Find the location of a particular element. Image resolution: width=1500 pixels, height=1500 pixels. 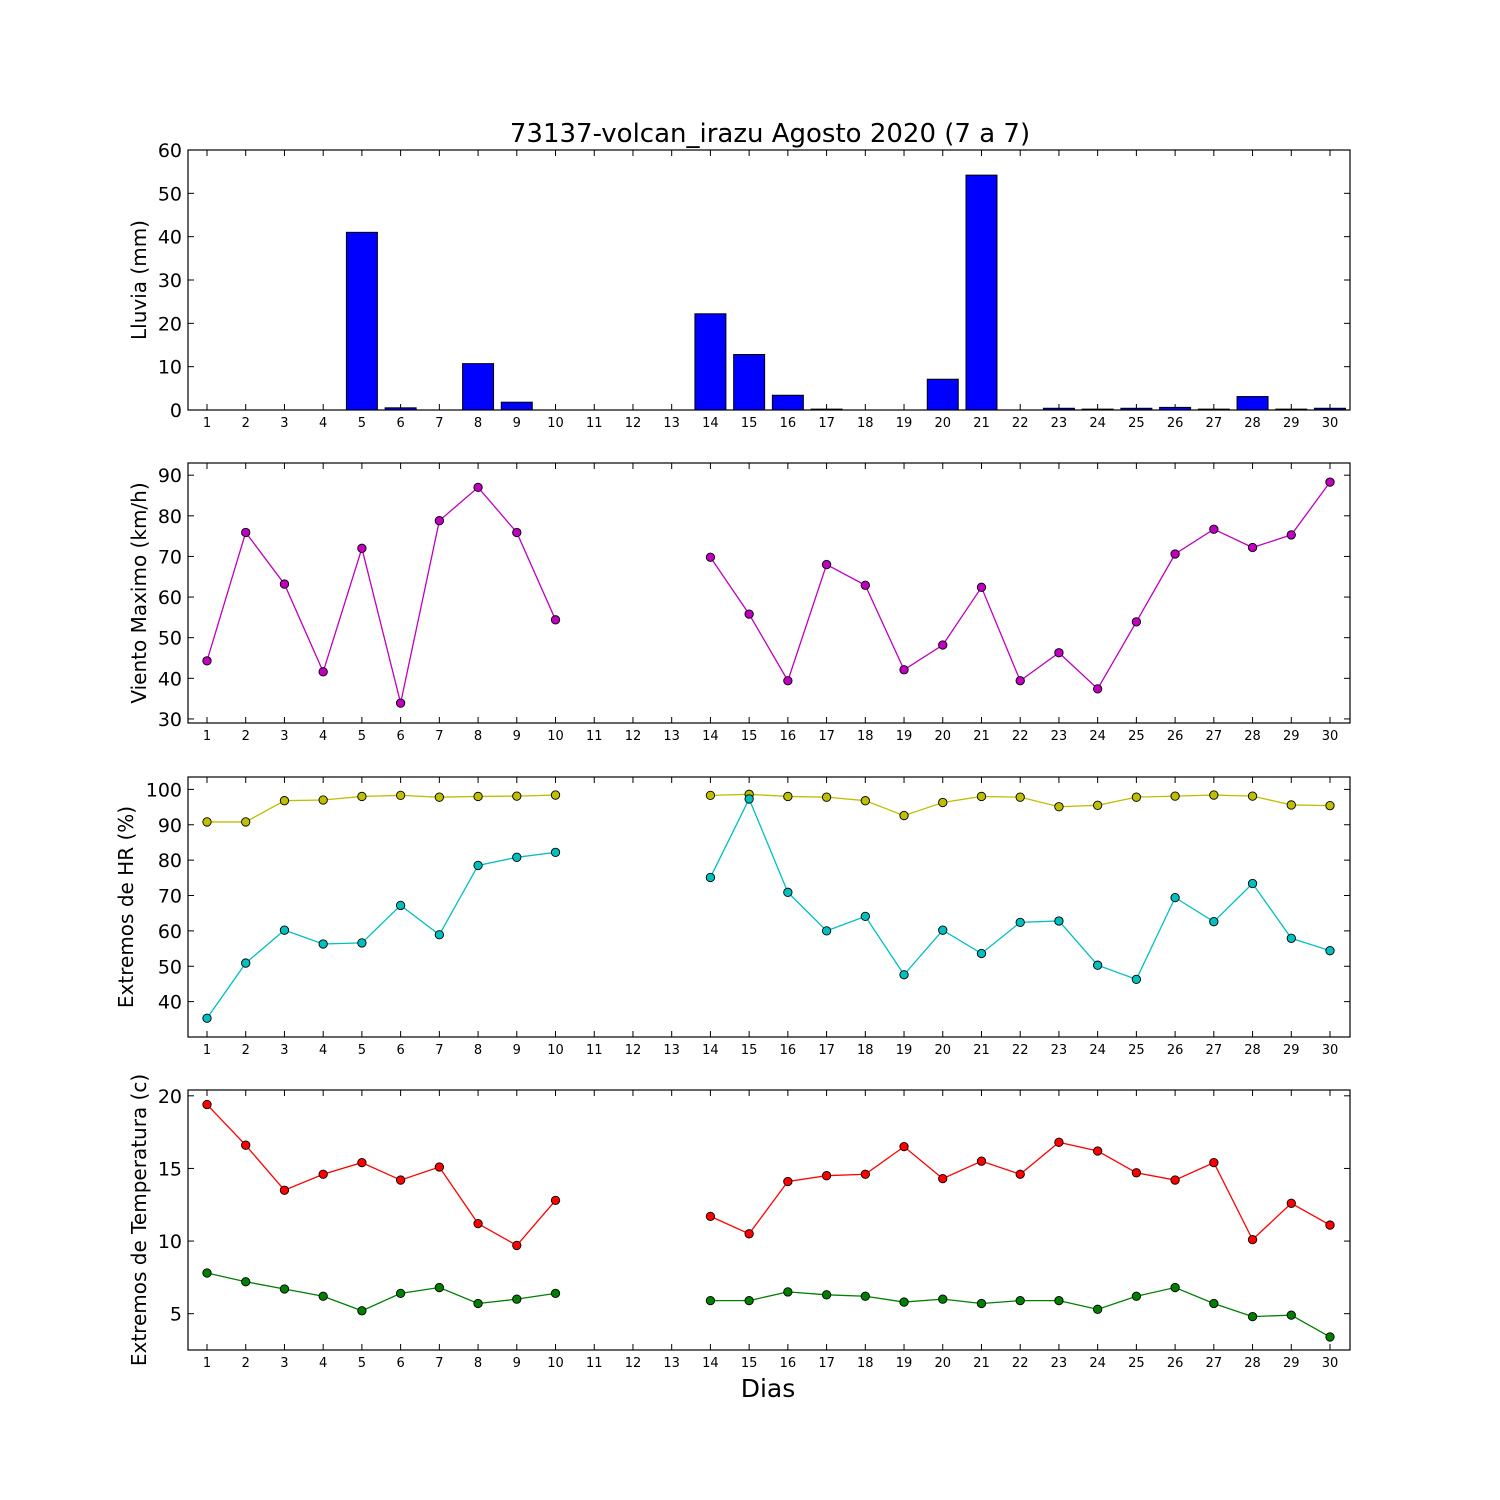

x-tick-label: 23 is located at coordinates (1059, 736).